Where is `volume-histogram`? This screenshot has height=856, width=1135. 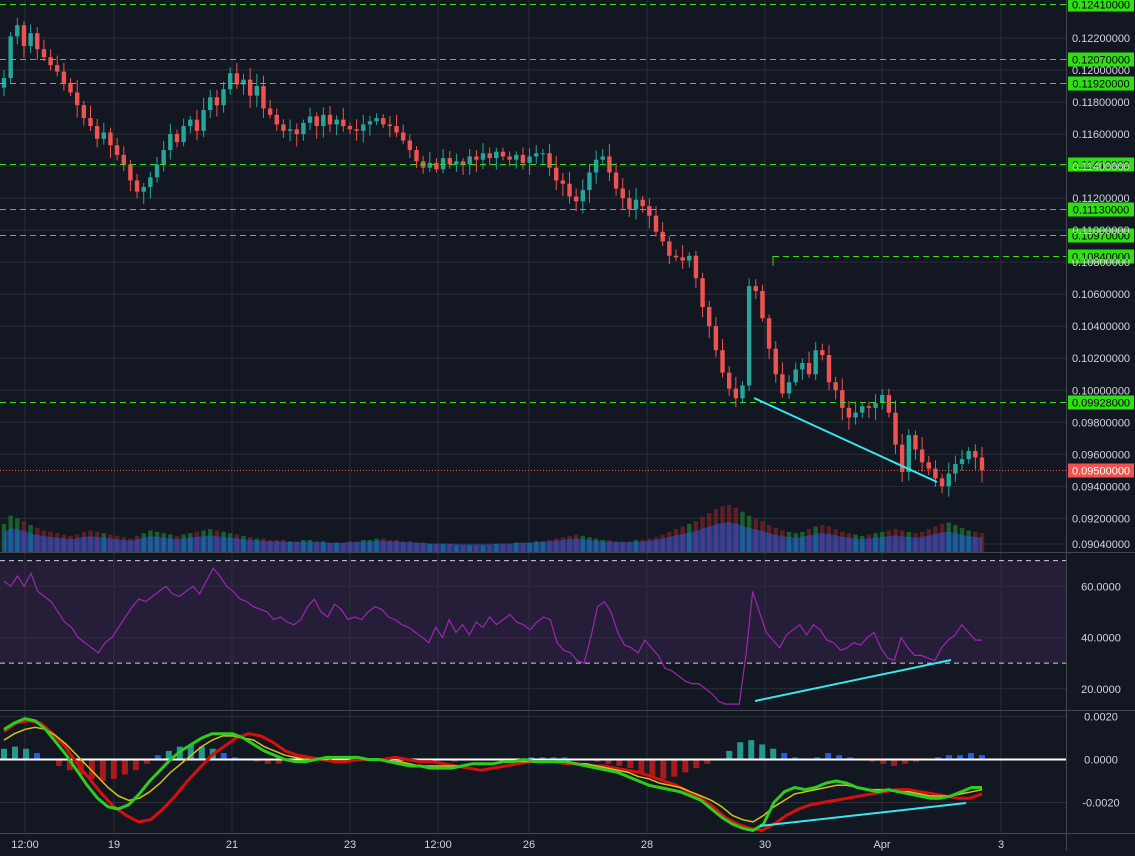 volume-histogram is located at coordinates (493, 528).